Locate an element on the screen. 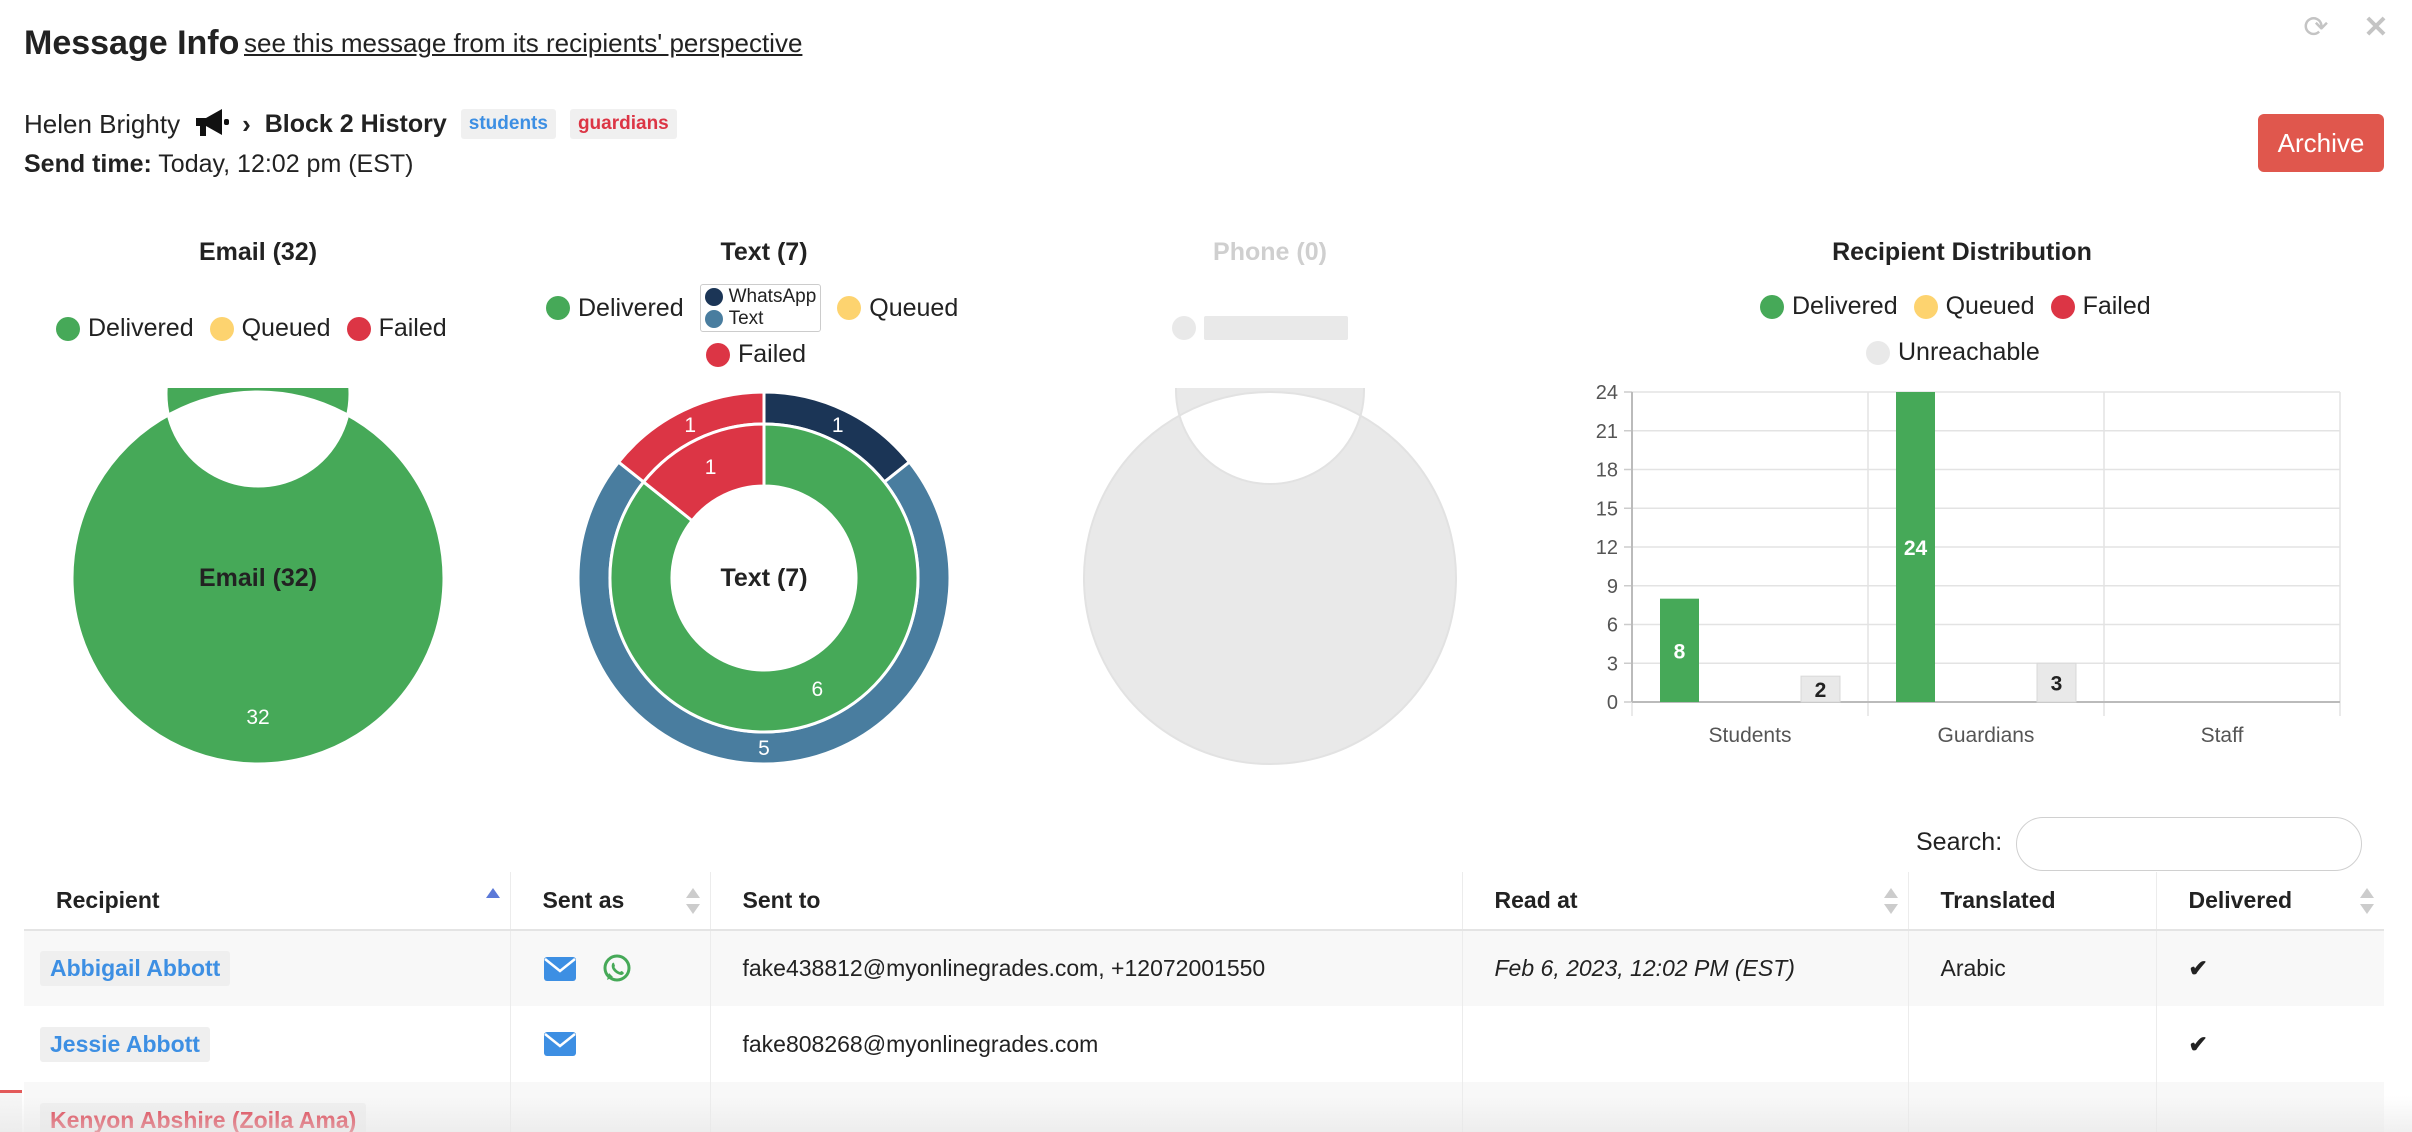 The width and height of the screenshot is (2412, 1132). send-time: Send time: Today, 12:02 pm (EST) is located at coordinates (219, 164).